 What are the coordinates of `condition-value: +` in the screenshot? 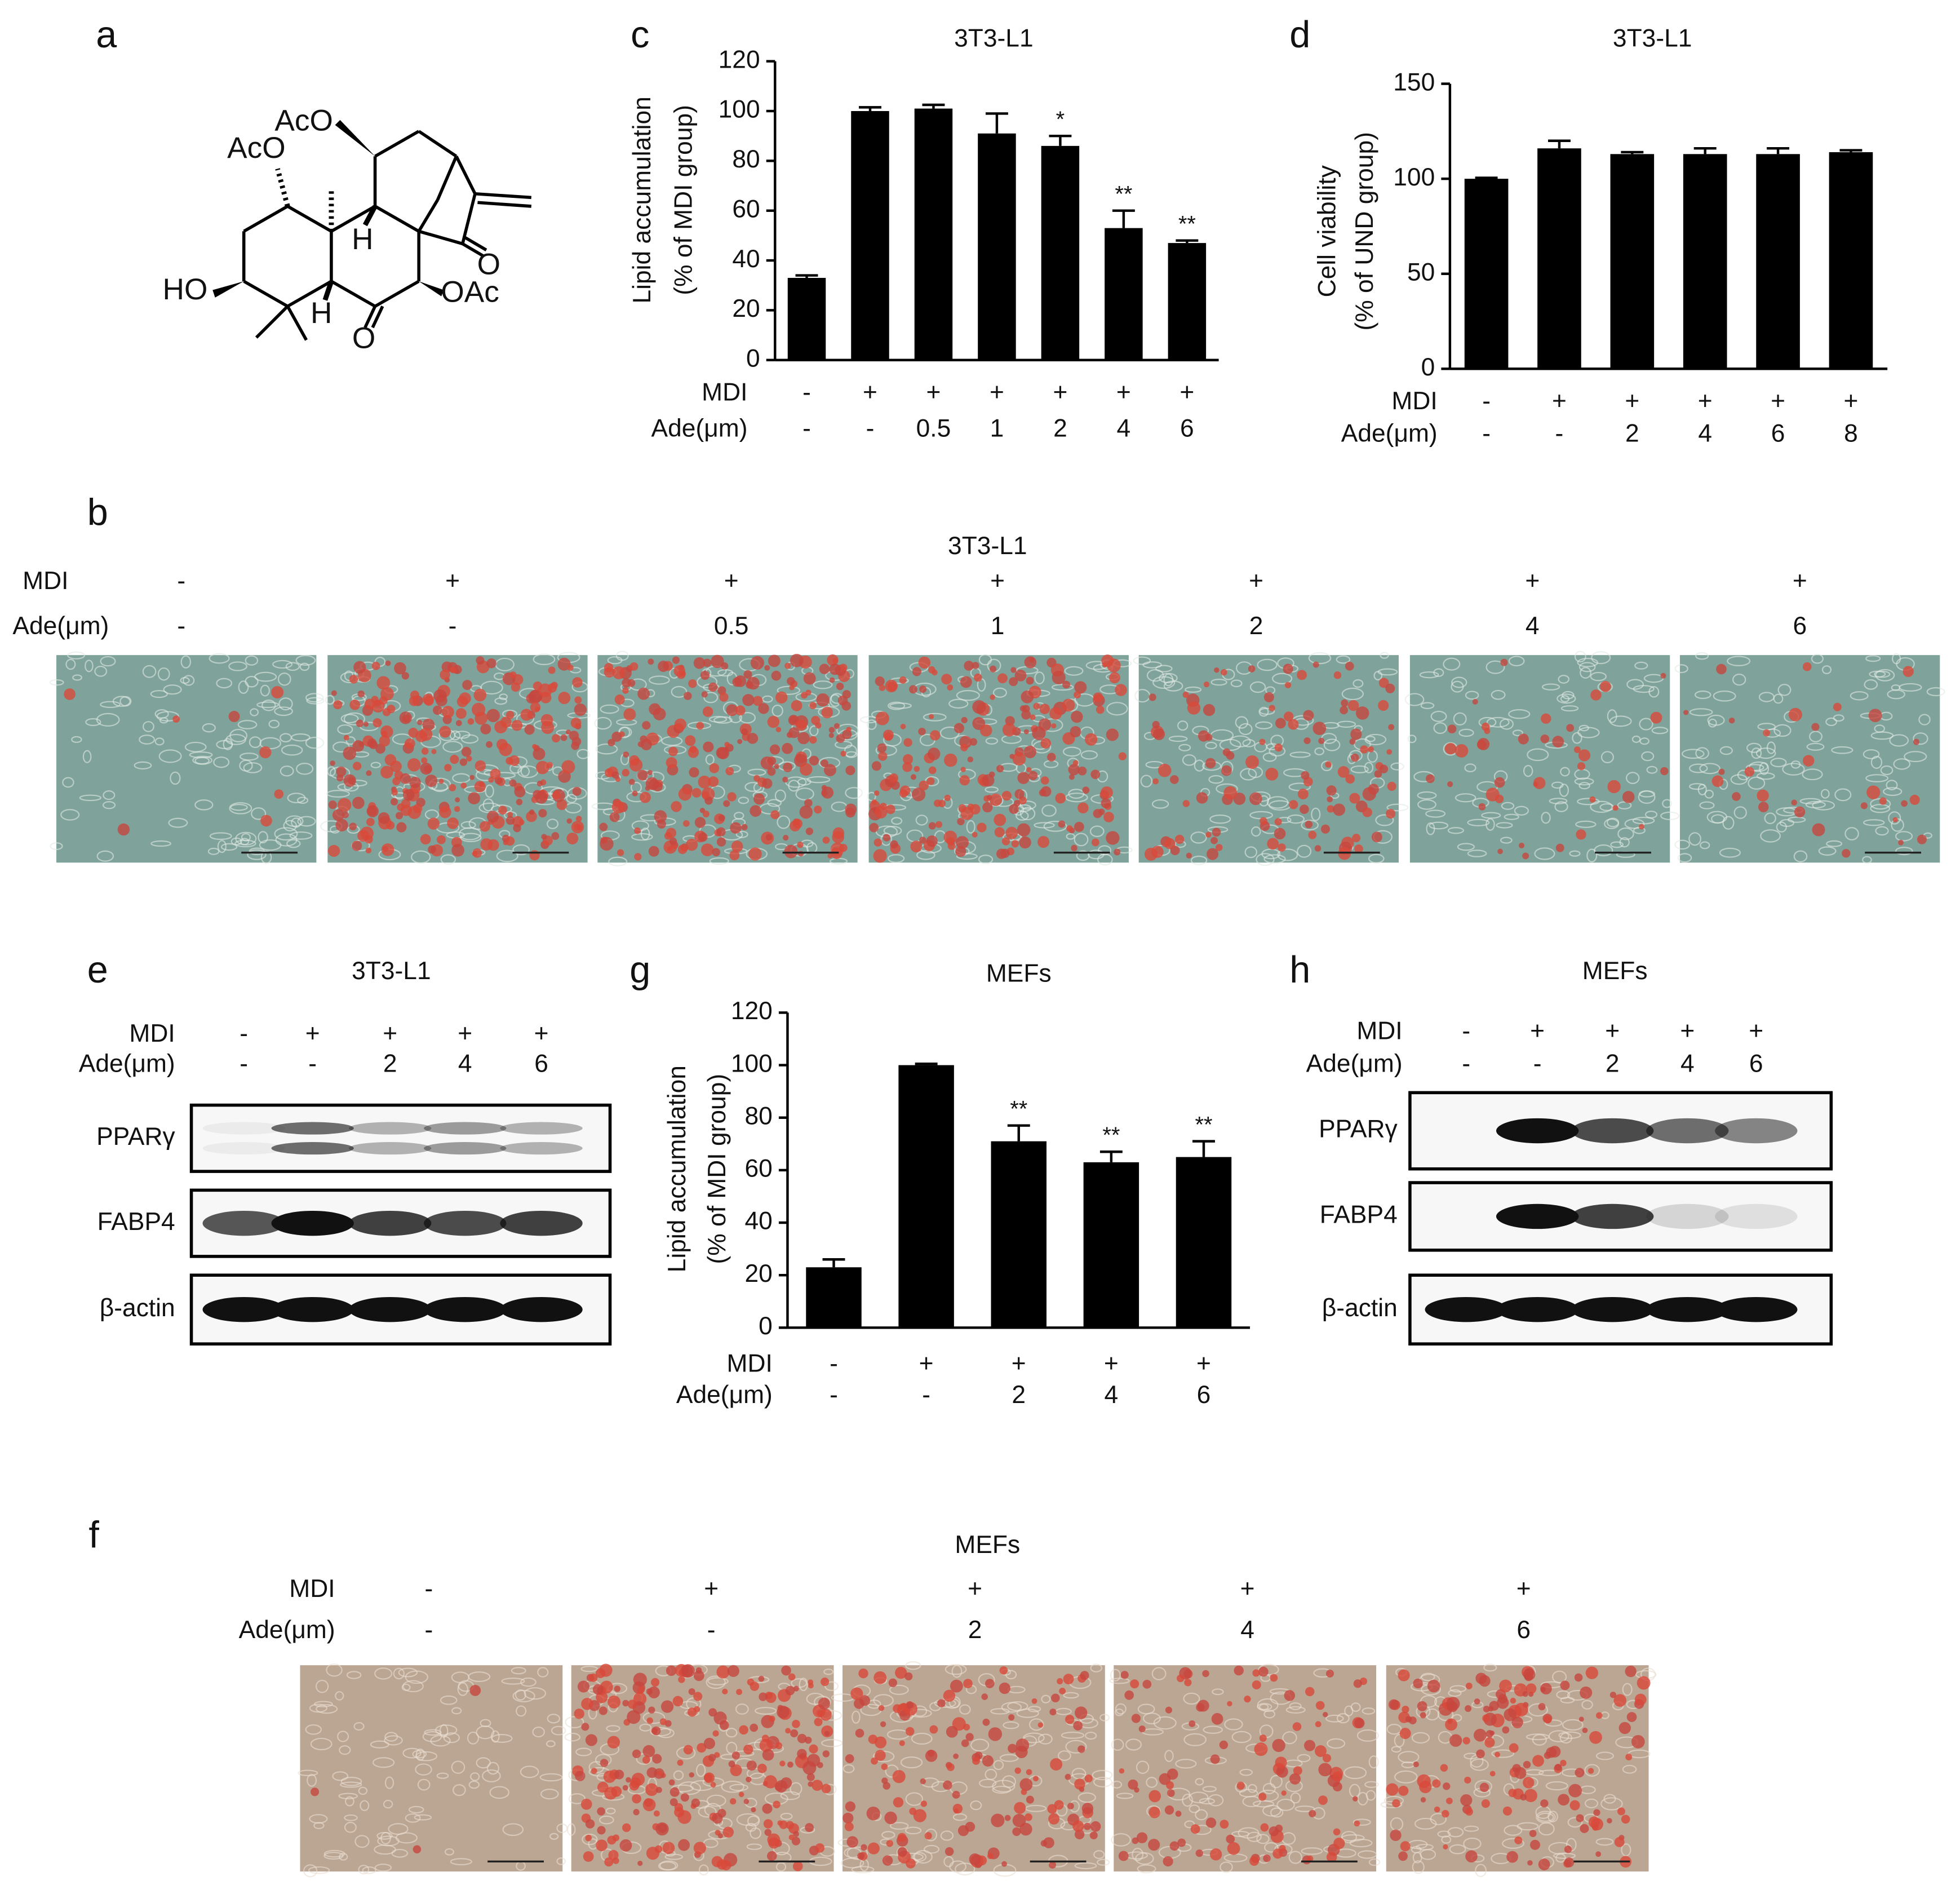 It's located at (998, 581).